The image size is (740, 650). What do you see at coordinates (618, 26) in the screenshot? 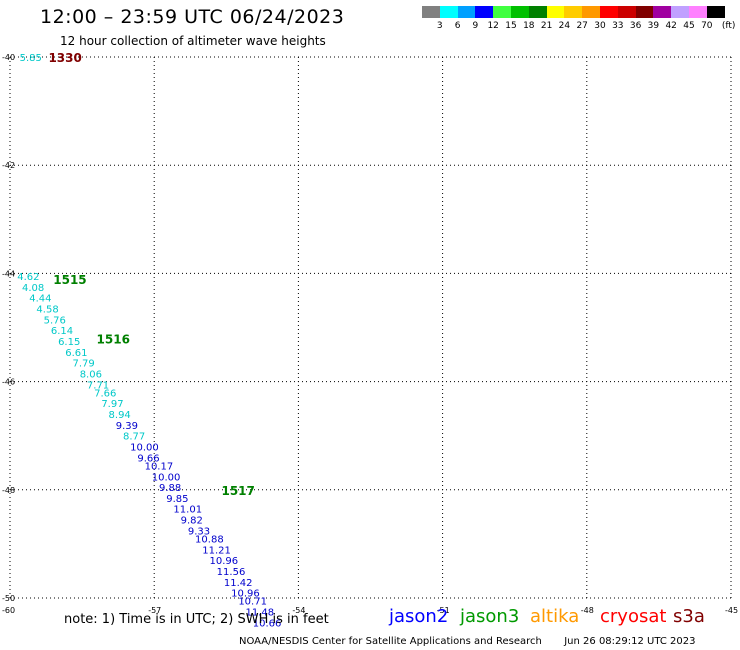
I see `legend-label: 33` at bounding box center [618, 26].